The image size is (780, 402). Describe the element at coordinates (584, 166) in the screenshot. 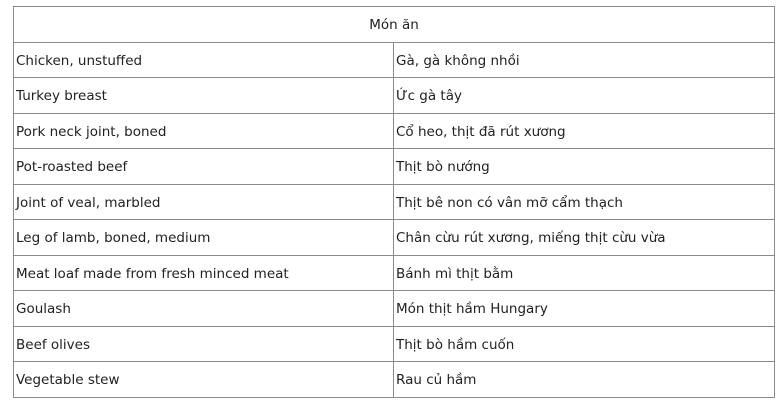

I see `vietnamese-name-cell: Thịt bò nướng` at that location.